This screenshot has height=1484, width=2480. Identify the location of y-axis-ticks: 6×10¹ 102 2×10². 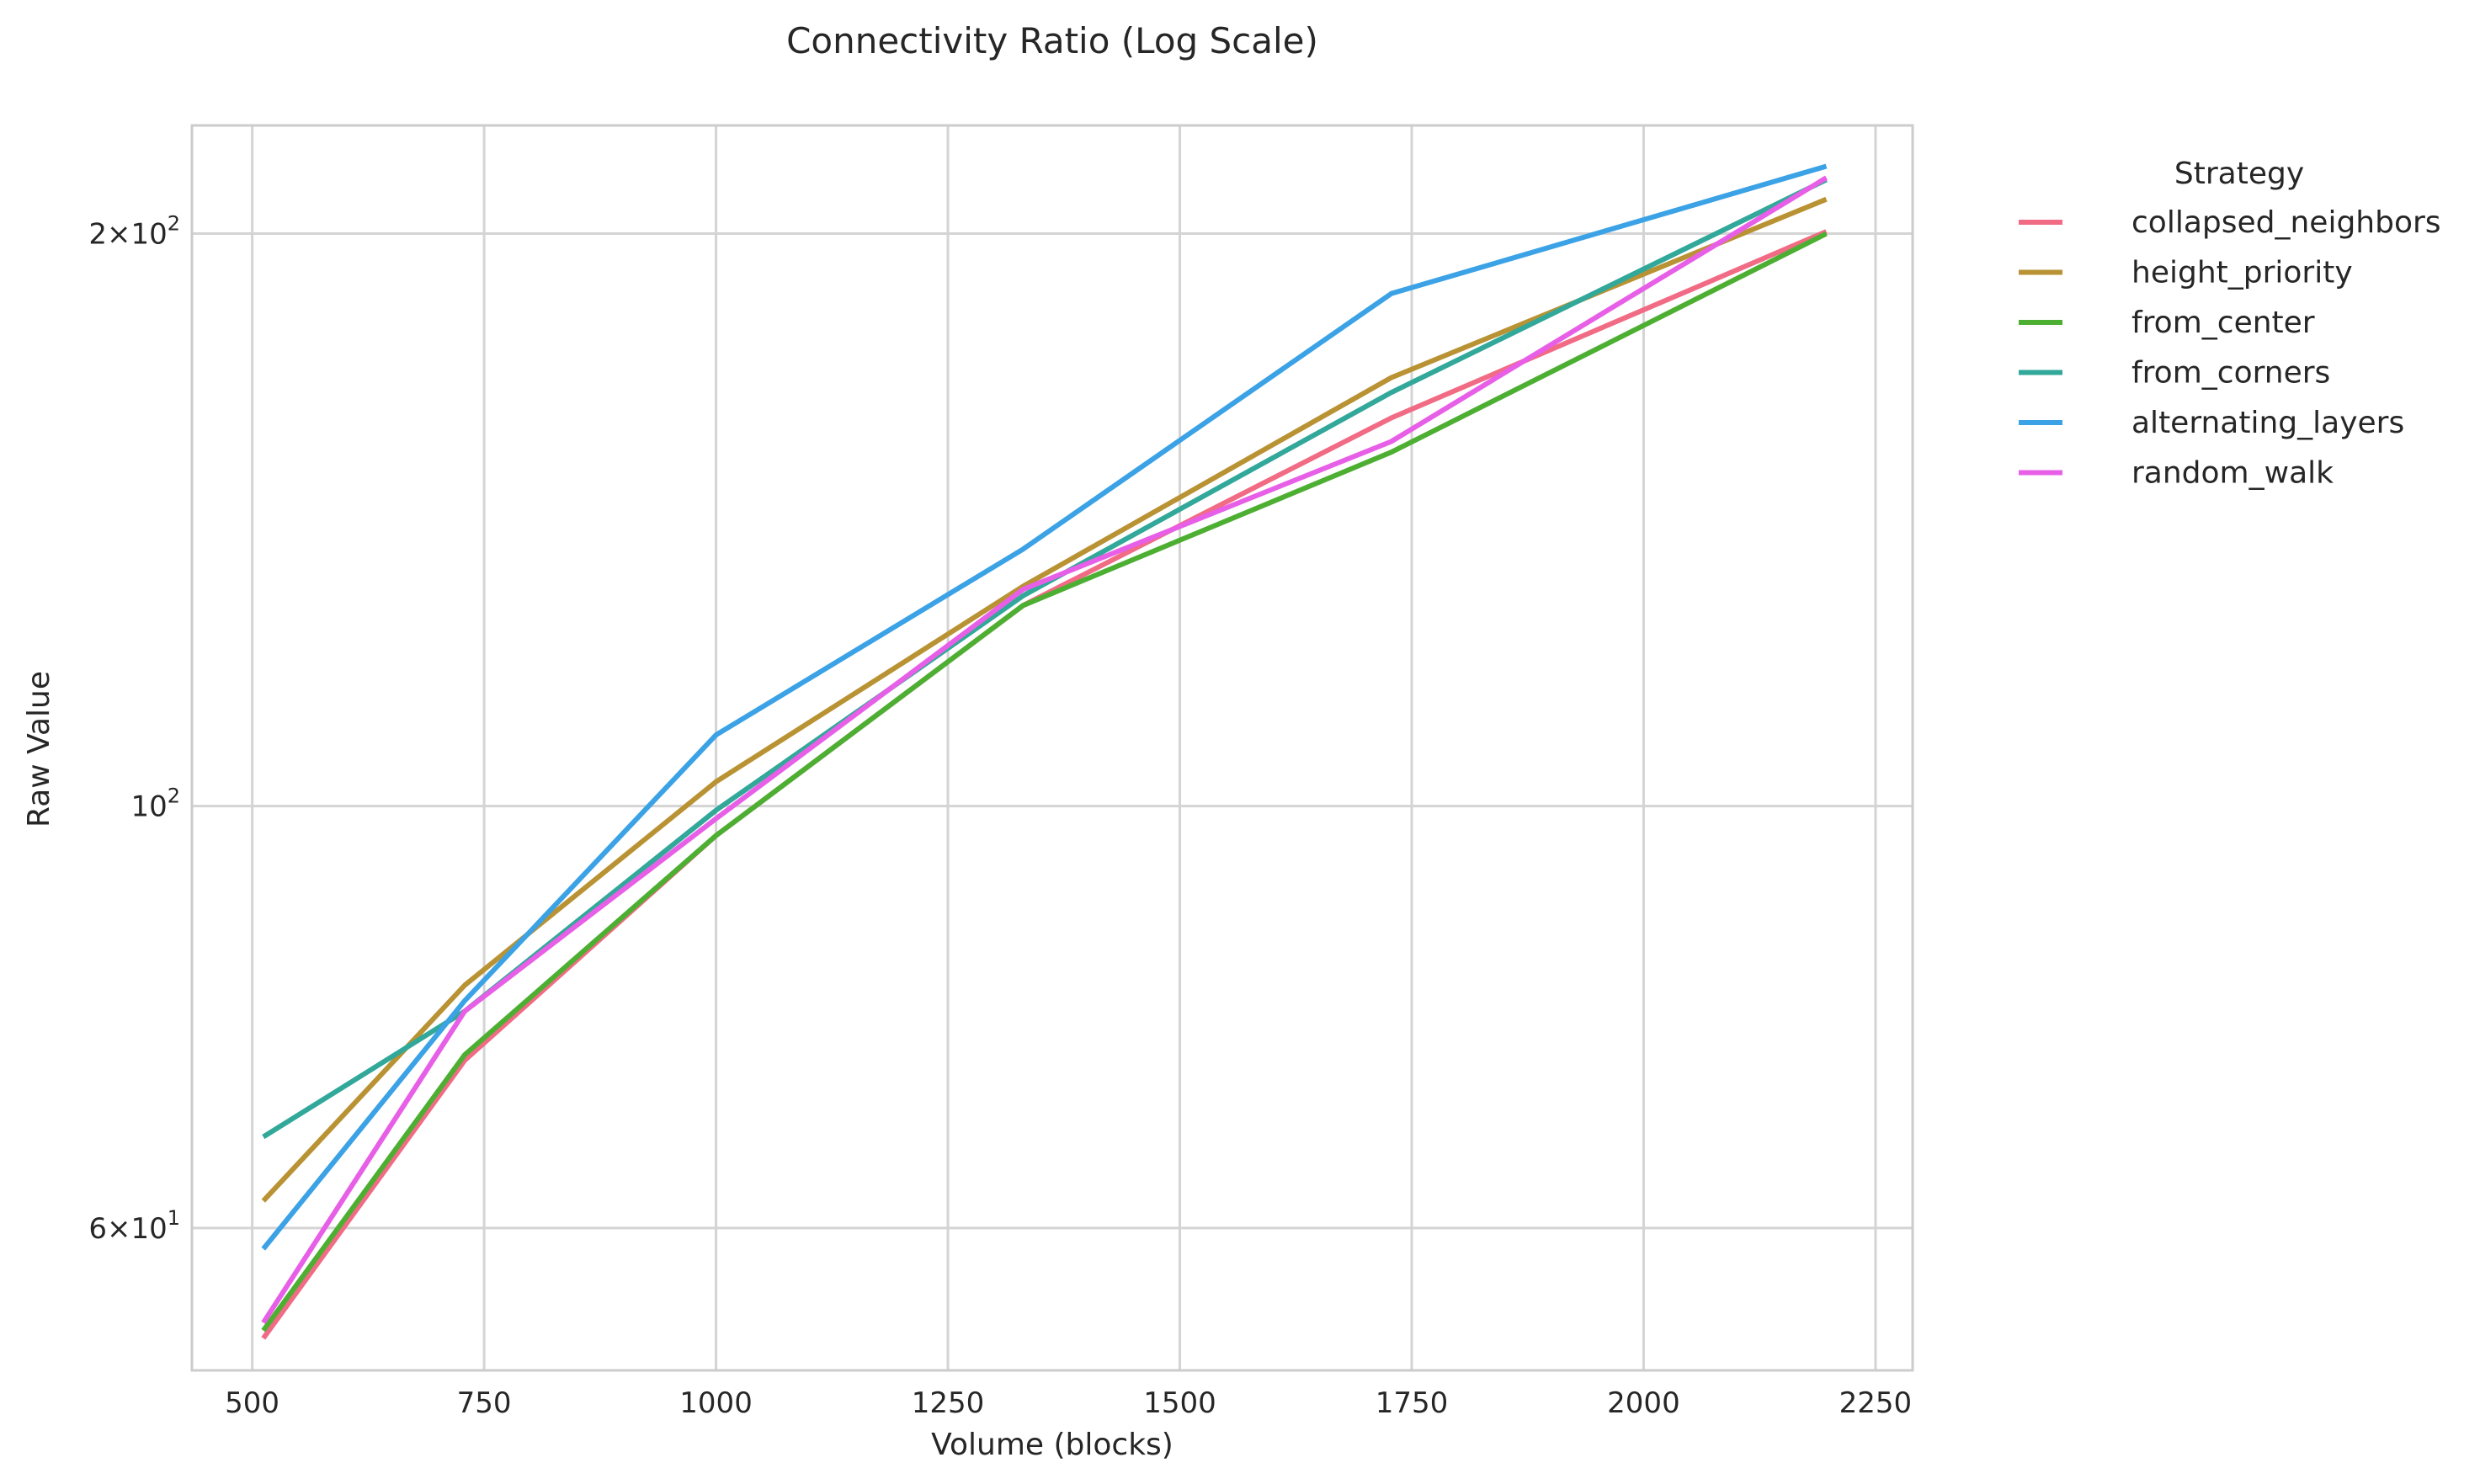
(134, 729).